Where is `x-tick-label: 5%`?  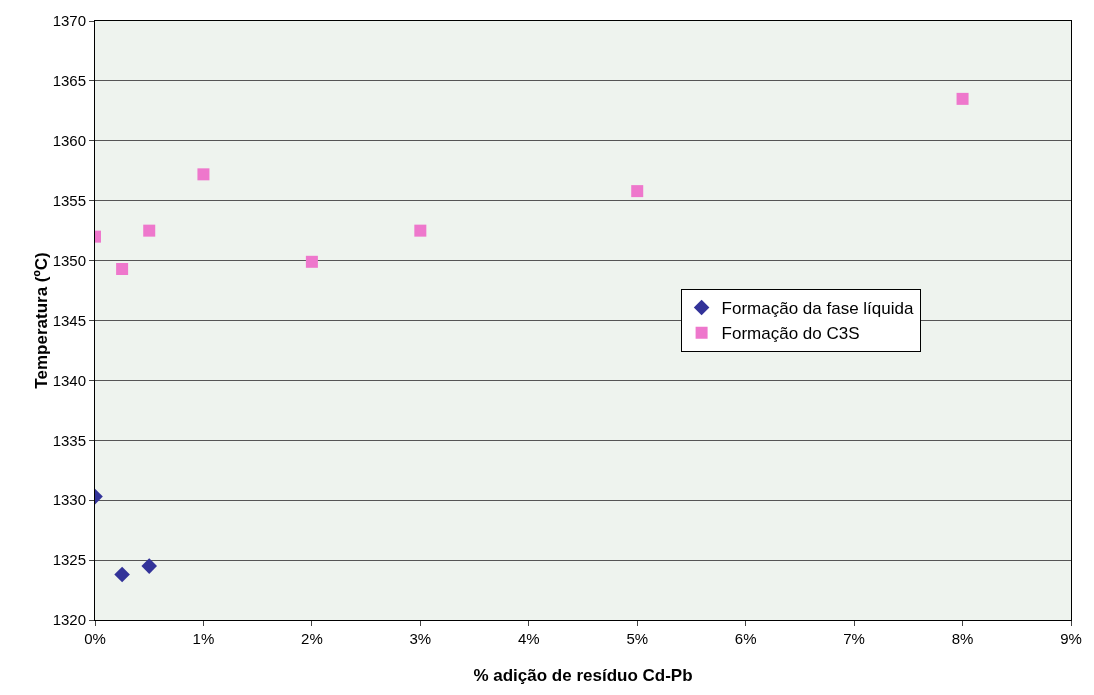
x-tick-label: 5% is located at coordinates (637, 638).